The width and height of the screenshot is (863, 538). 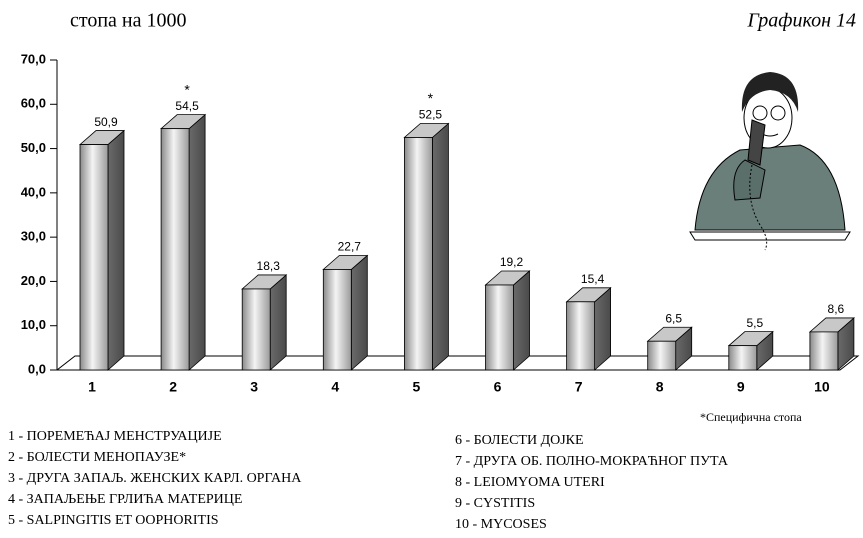 What do you see at coordinates (350, 247) in the screenshot?
I see `value-label: 22,7` at bounding box center [350, 247].